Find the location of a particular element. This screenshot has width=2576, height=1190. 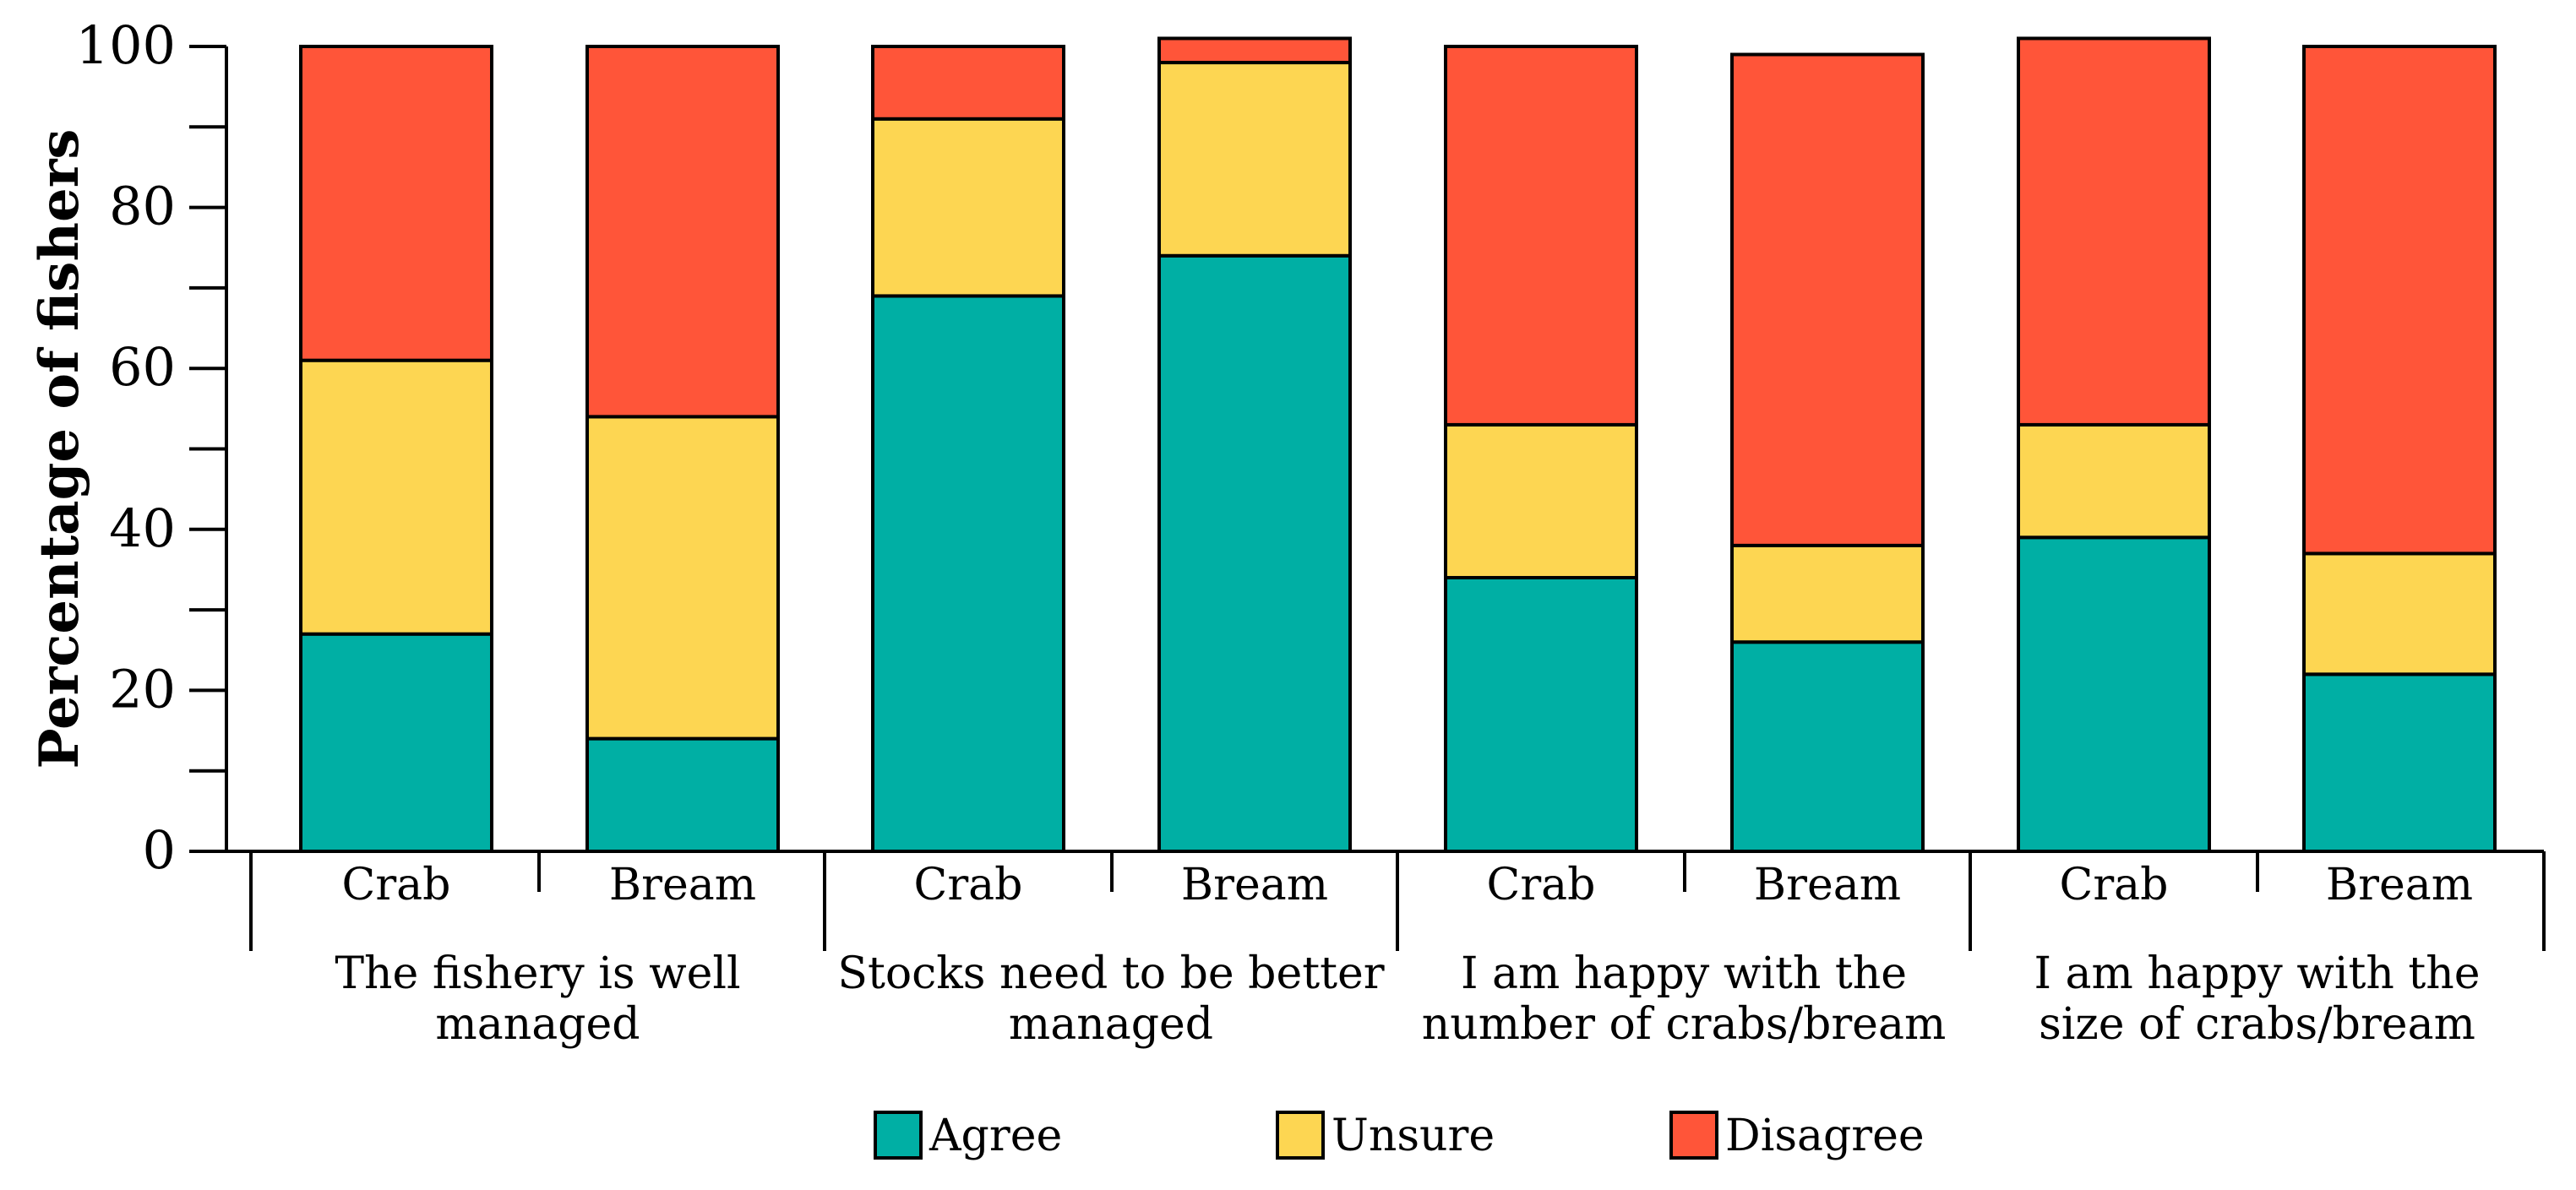

y-tick-label: 60 is located at coordinates (142, 367).